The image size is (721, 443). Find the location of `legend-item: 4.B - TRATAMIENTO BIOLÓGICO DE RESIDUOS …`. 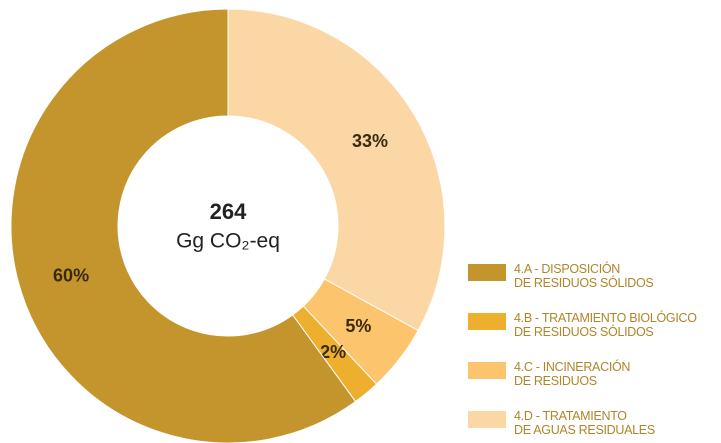

legend-item: 4.B - TRATAMIENTO BIOLÓGICO DE RESIDUOS … is located at coordinates (594, 335).